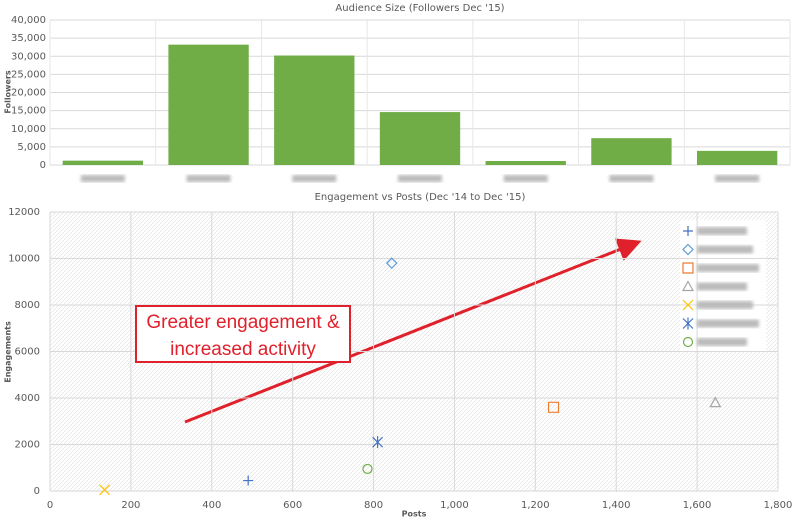 The width and height of the screenshot is (800, 524). What do you see at coordinates (27, 352) in the screenshot?
I see `y-tick-label: 6000` at bounding box center [27, 352].